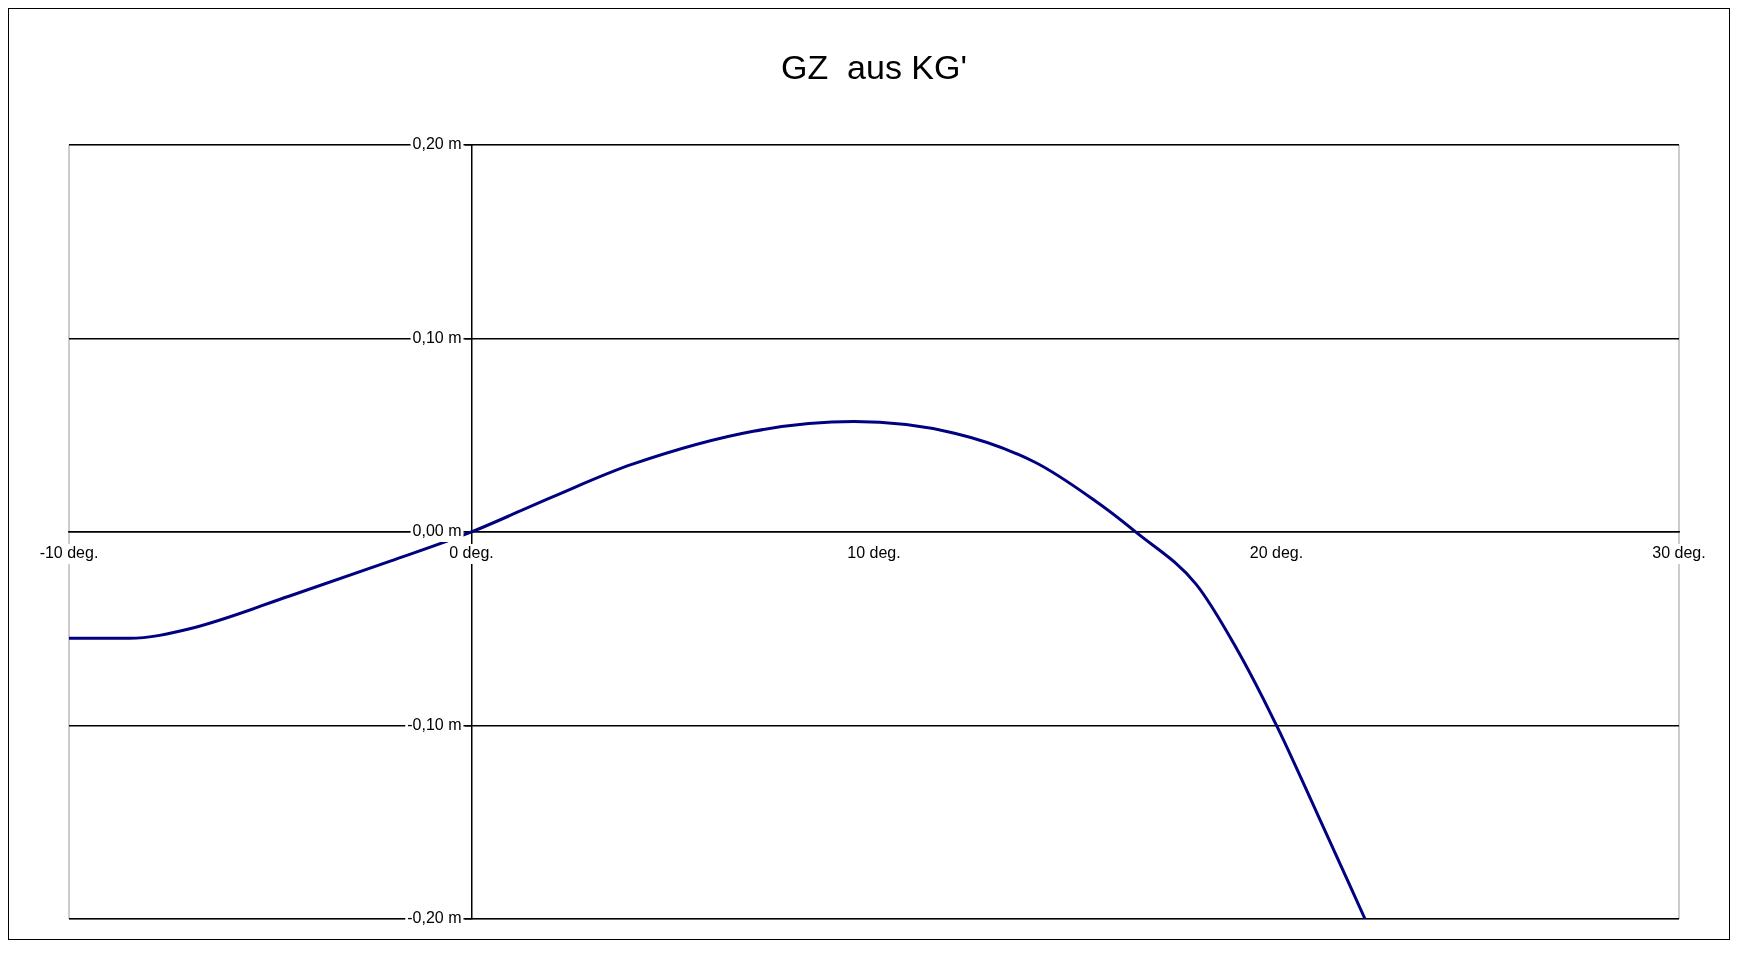  I want to click on y-tick-label: 0,10 m, so click(437, 337).